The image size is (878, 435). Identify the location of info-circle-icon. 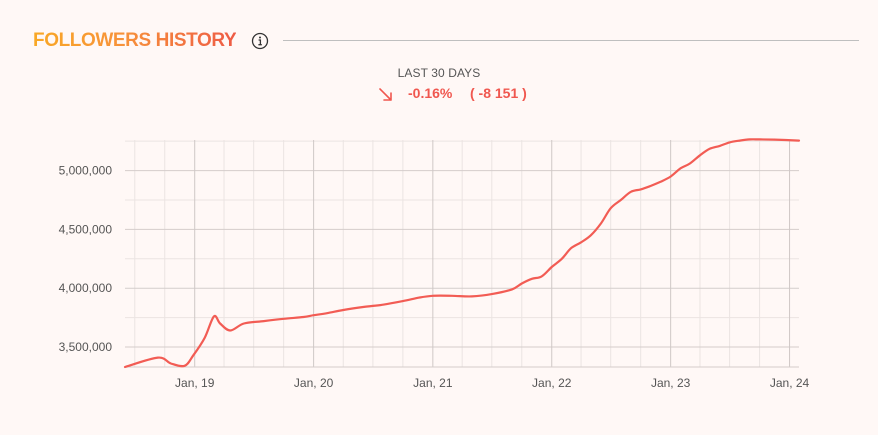
(260, 41).